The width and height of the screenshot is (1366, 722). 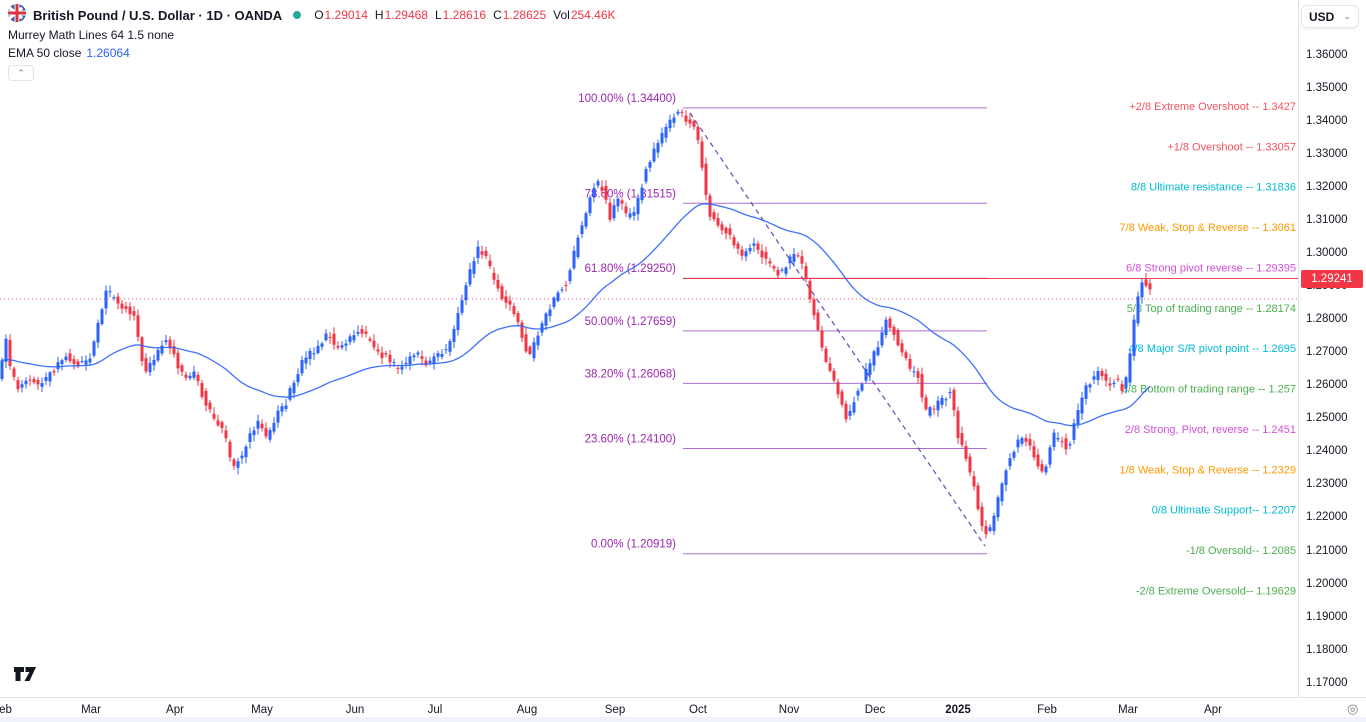 What do you see at coordinates (1327, 550) in the screenshot?
I see `price-tick-label: 1.21000` at bounding box center [1327, 550].